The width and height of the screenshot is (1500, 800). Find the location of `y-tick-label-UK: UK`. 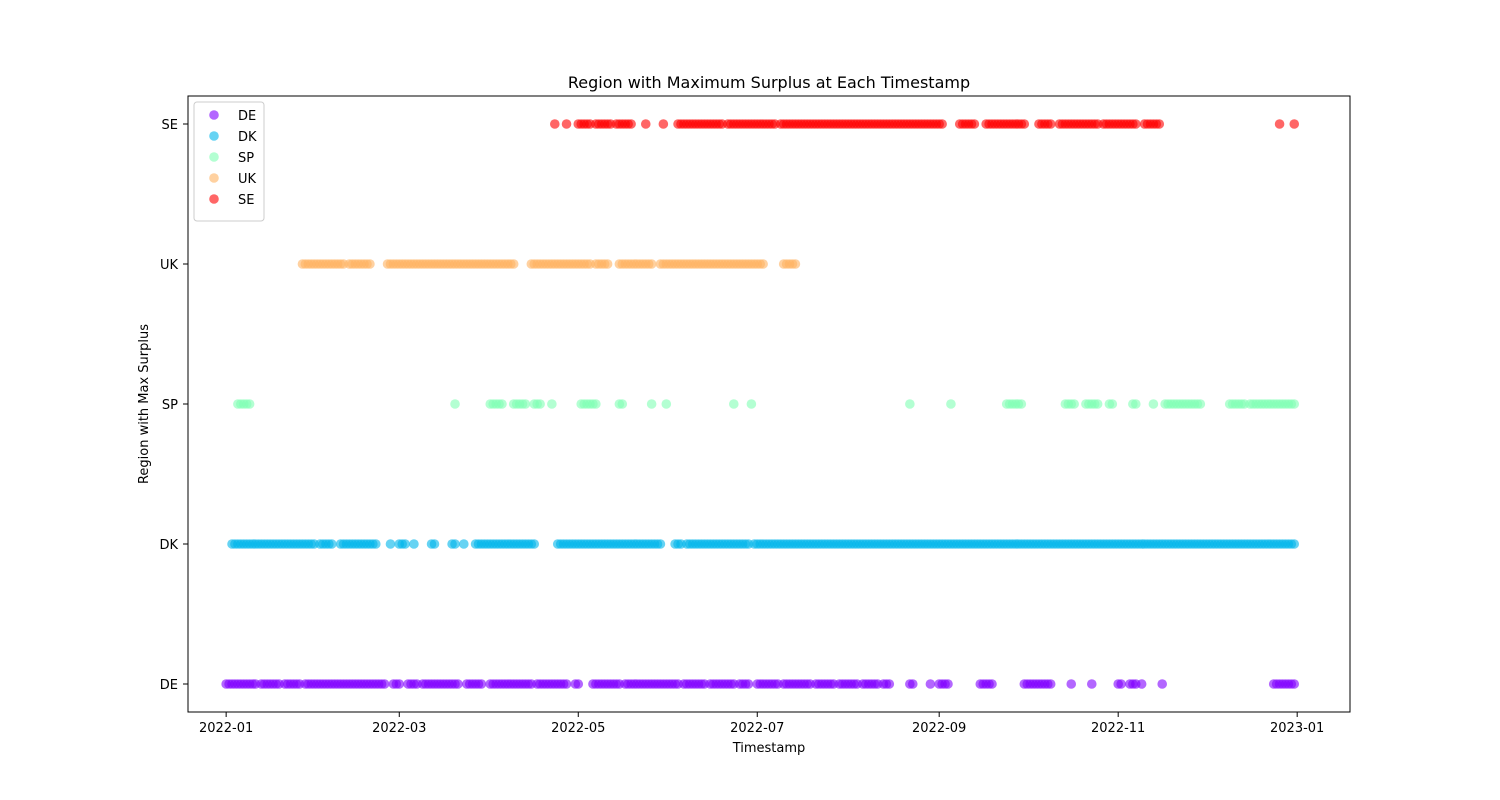

y-tick-label-UK: UK is located at coordinates (169, 265).